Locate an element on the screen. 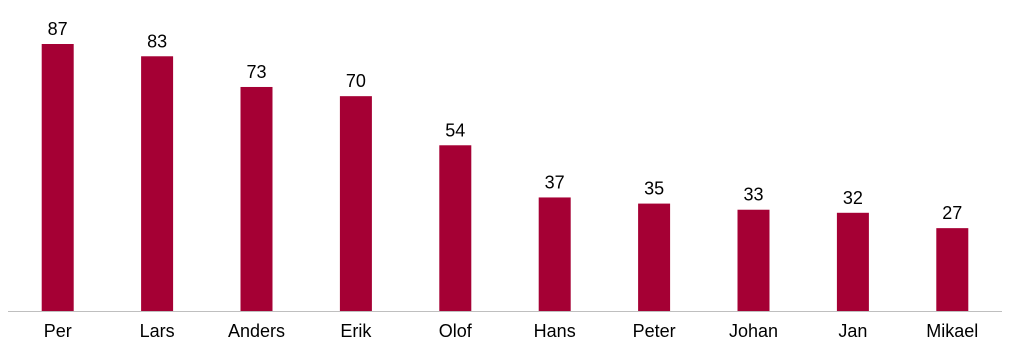 This screenshot has height=354, width=1010. value-label-mikael: 27 is located at coordinates (952, 213).